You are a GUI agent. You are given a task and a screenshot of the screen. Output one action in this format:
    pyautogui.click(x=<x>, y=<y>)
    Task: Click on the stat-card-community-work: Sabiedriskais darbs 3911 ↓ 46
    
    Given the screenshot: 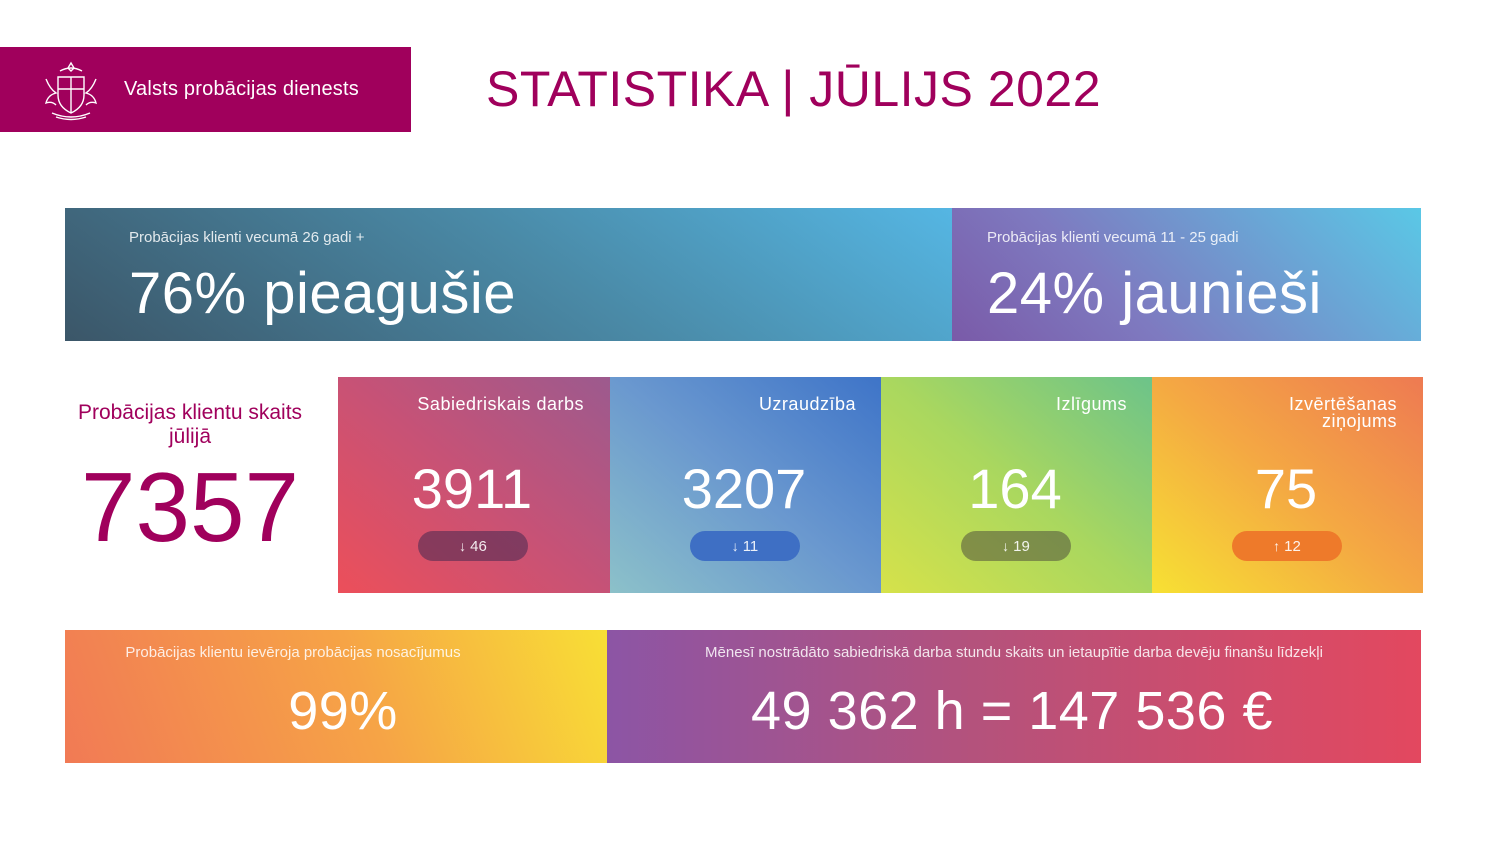 What is the action you would take?
    pyautogui.click(x=474, y=485)
    